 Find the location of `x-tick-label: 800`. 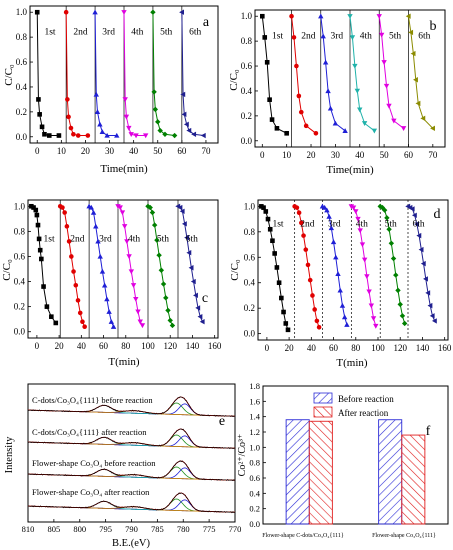

x-tick-label: 800 is located at coordinates (79, 529).